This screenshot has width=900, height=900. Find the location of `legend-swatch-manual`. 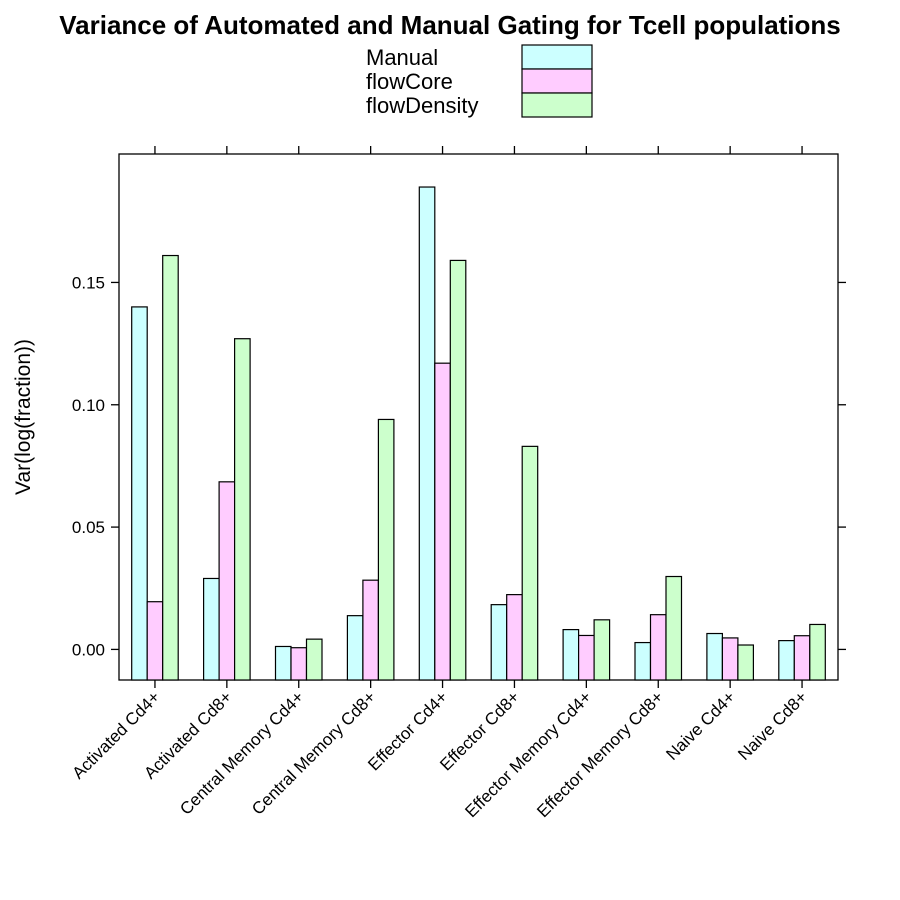

legend-swatch-manual is located at coordinates (557, 57).